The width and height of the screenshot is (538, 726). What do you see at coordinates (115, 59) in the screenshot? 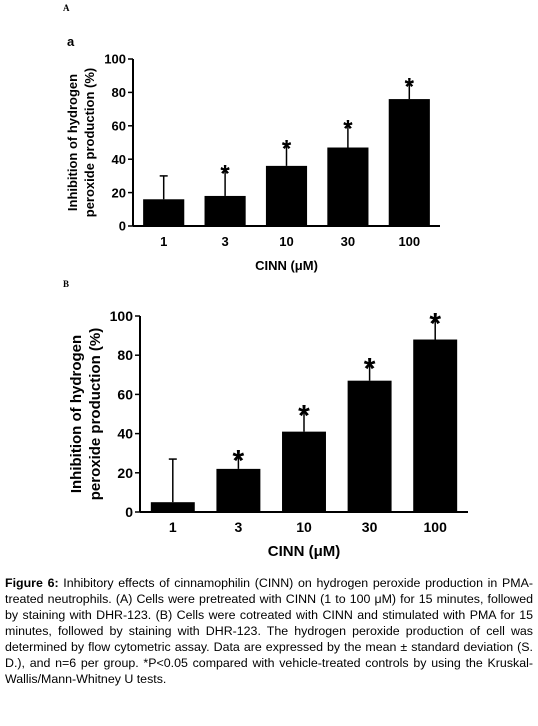
I see `chart-a-y-tick-label: 100` at bounding box center [115, 59].